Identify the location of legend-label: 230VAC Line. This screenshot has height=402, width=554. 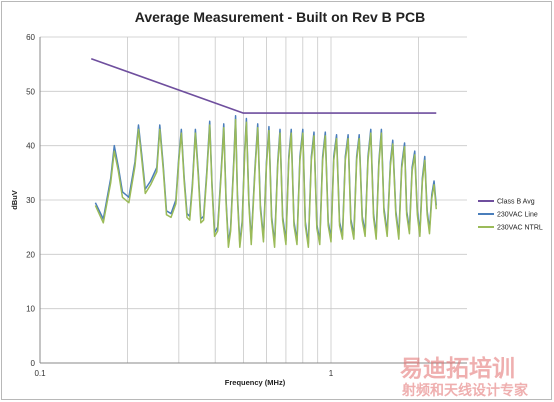
(517, 215).